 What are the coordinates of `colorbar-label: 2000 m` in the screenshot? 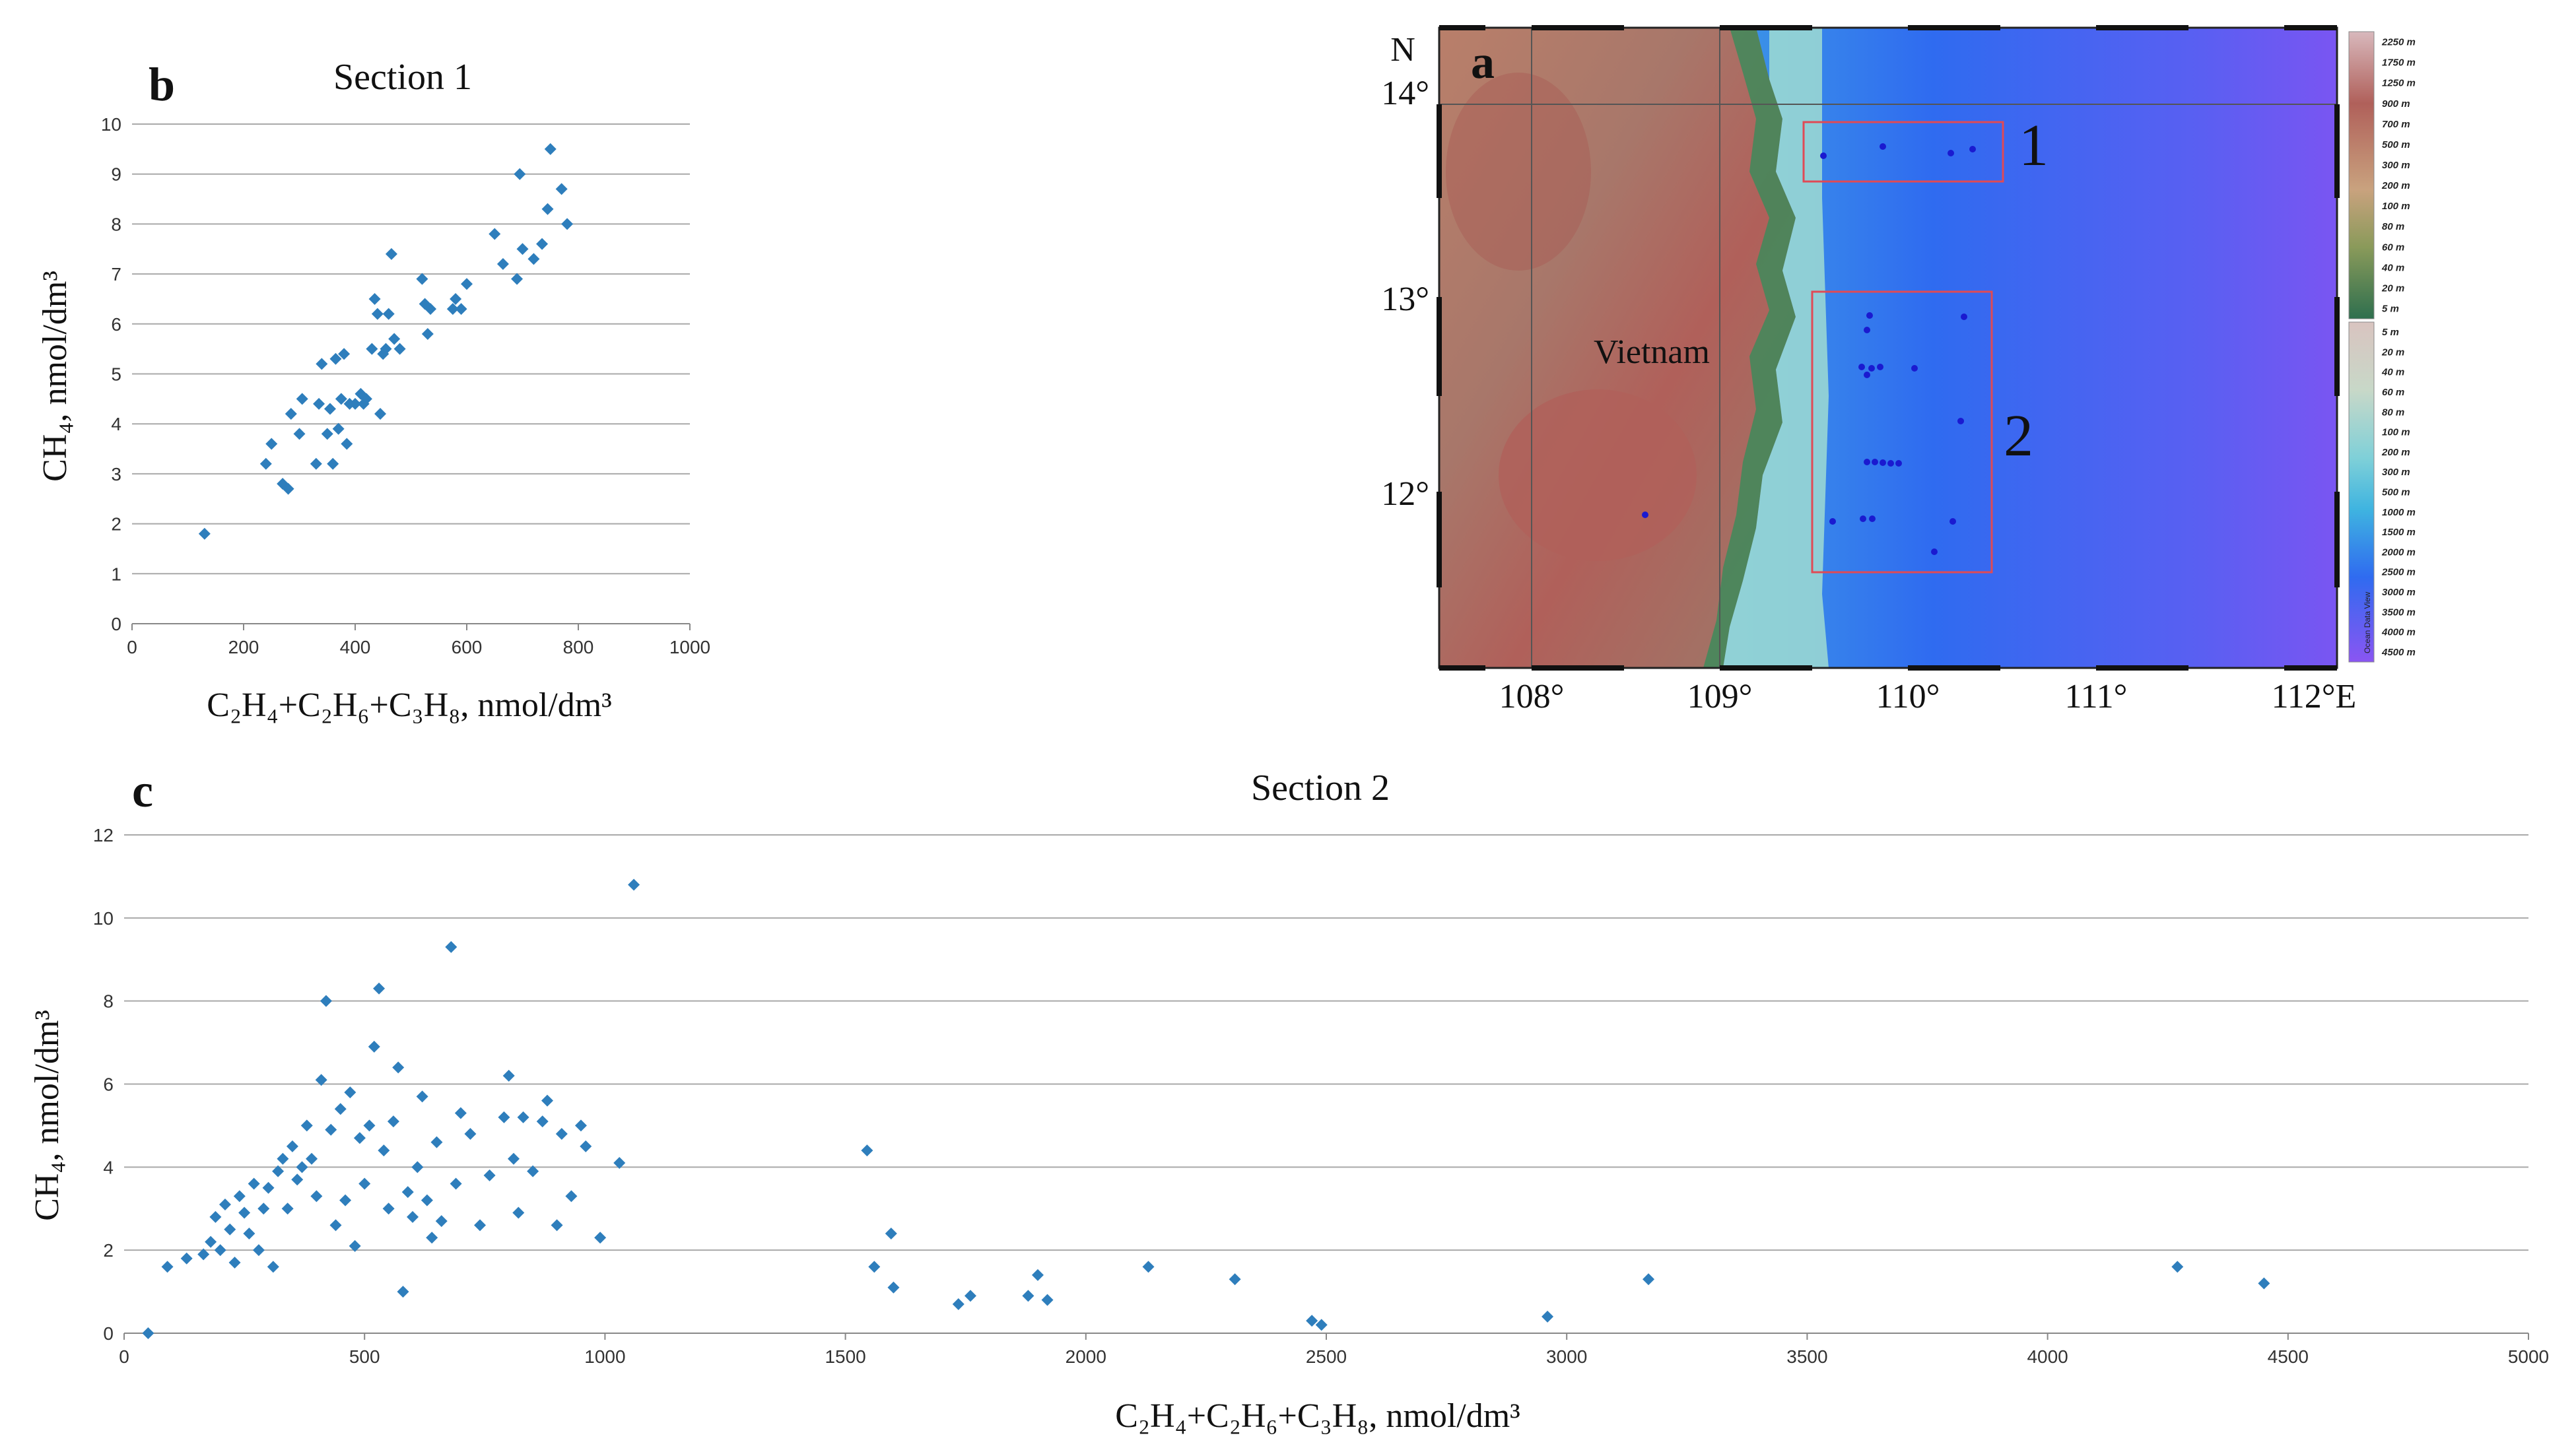 It's located at (2399, 552).